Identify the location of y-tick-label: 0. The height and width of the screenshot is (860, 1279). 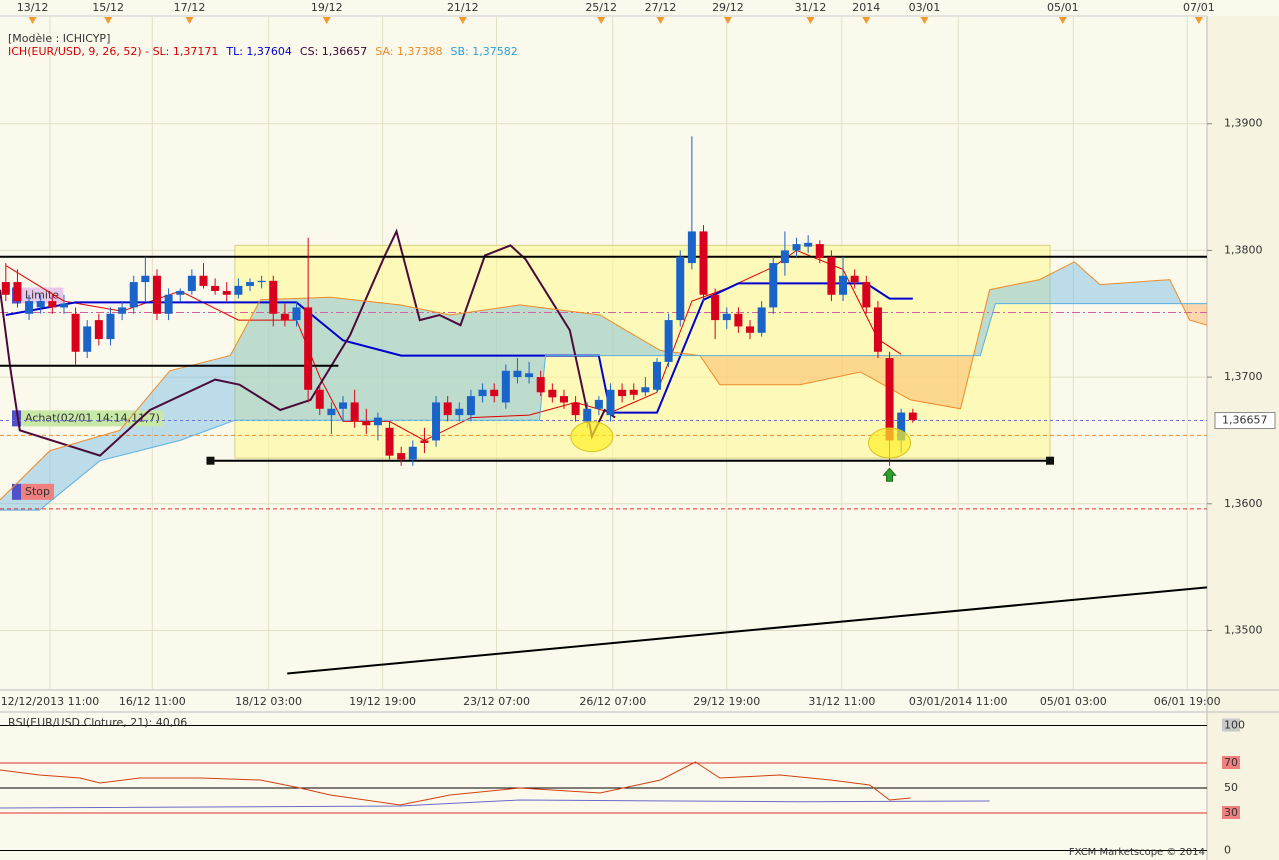
(1227, 850).